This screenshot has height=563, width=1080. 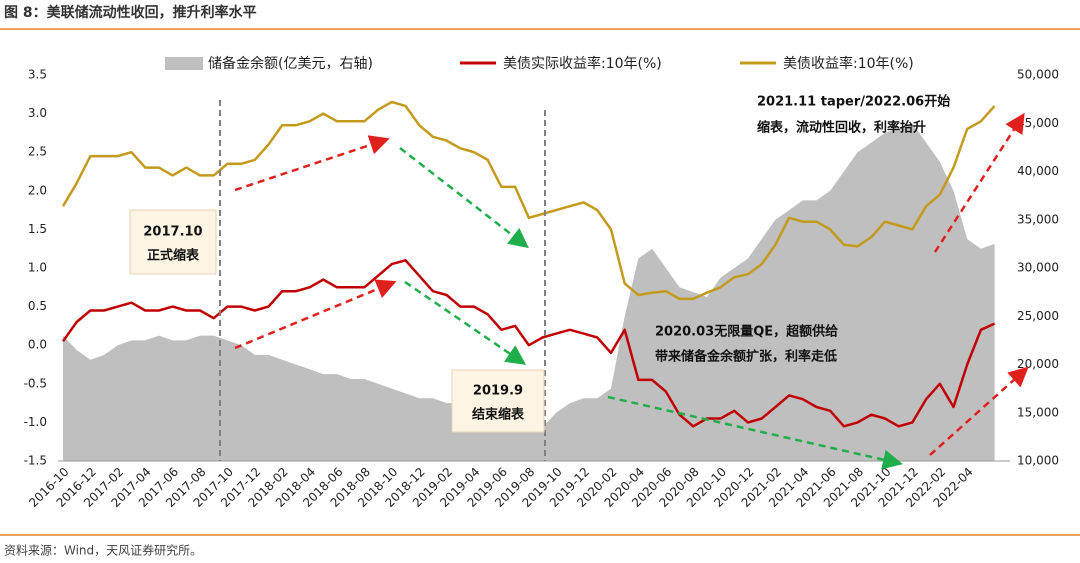 I want to click on y2-tick-label: 35,000, so click(x=1038, y=219).